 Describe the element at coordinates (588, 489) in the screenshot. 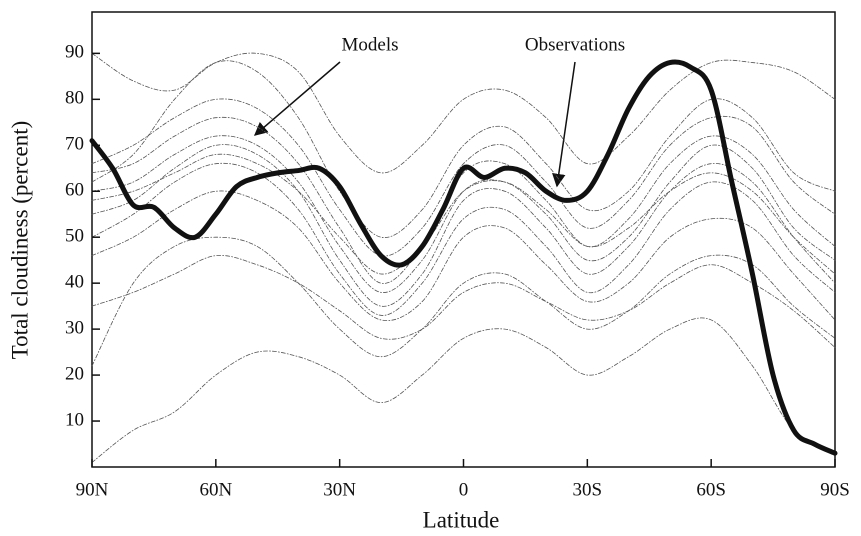

I see `x-tick-label: 30S` at that location.